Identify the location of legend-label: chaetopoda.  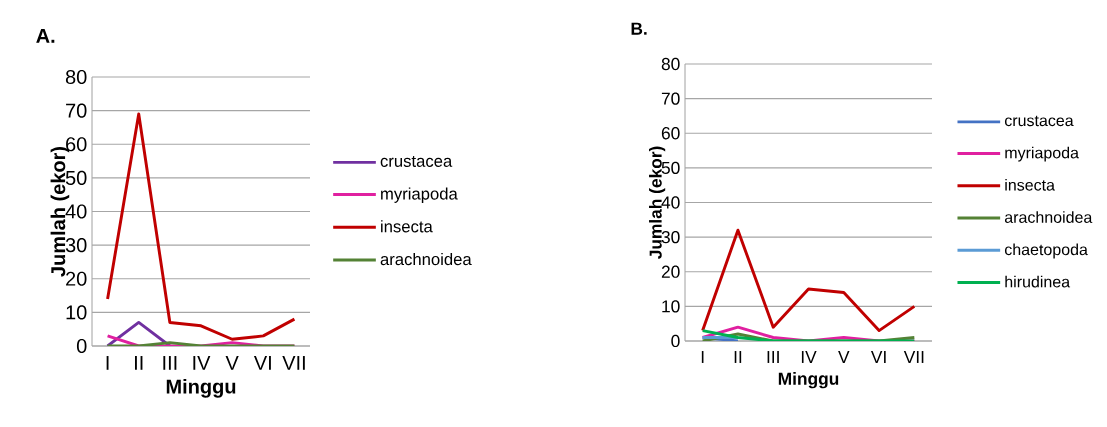
(1046, 251).